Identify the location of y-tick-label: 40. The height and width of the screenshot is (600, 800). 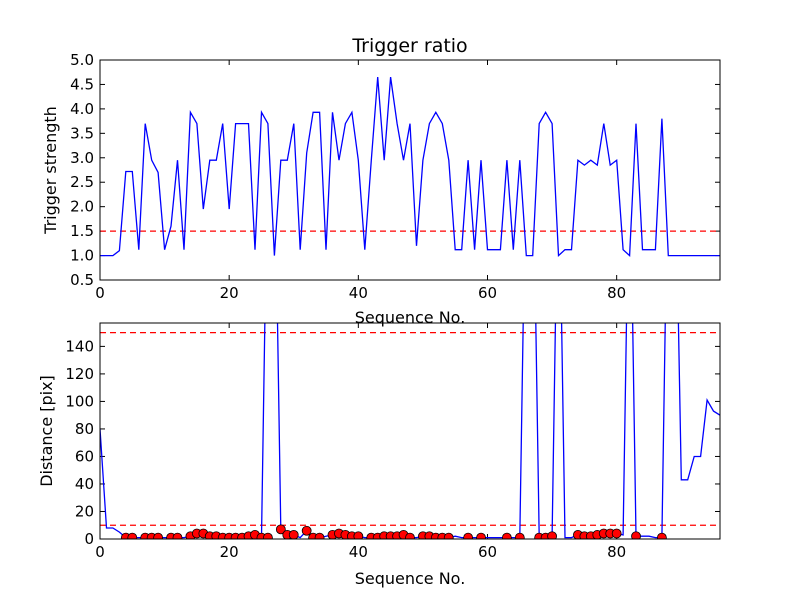
(84, 484).